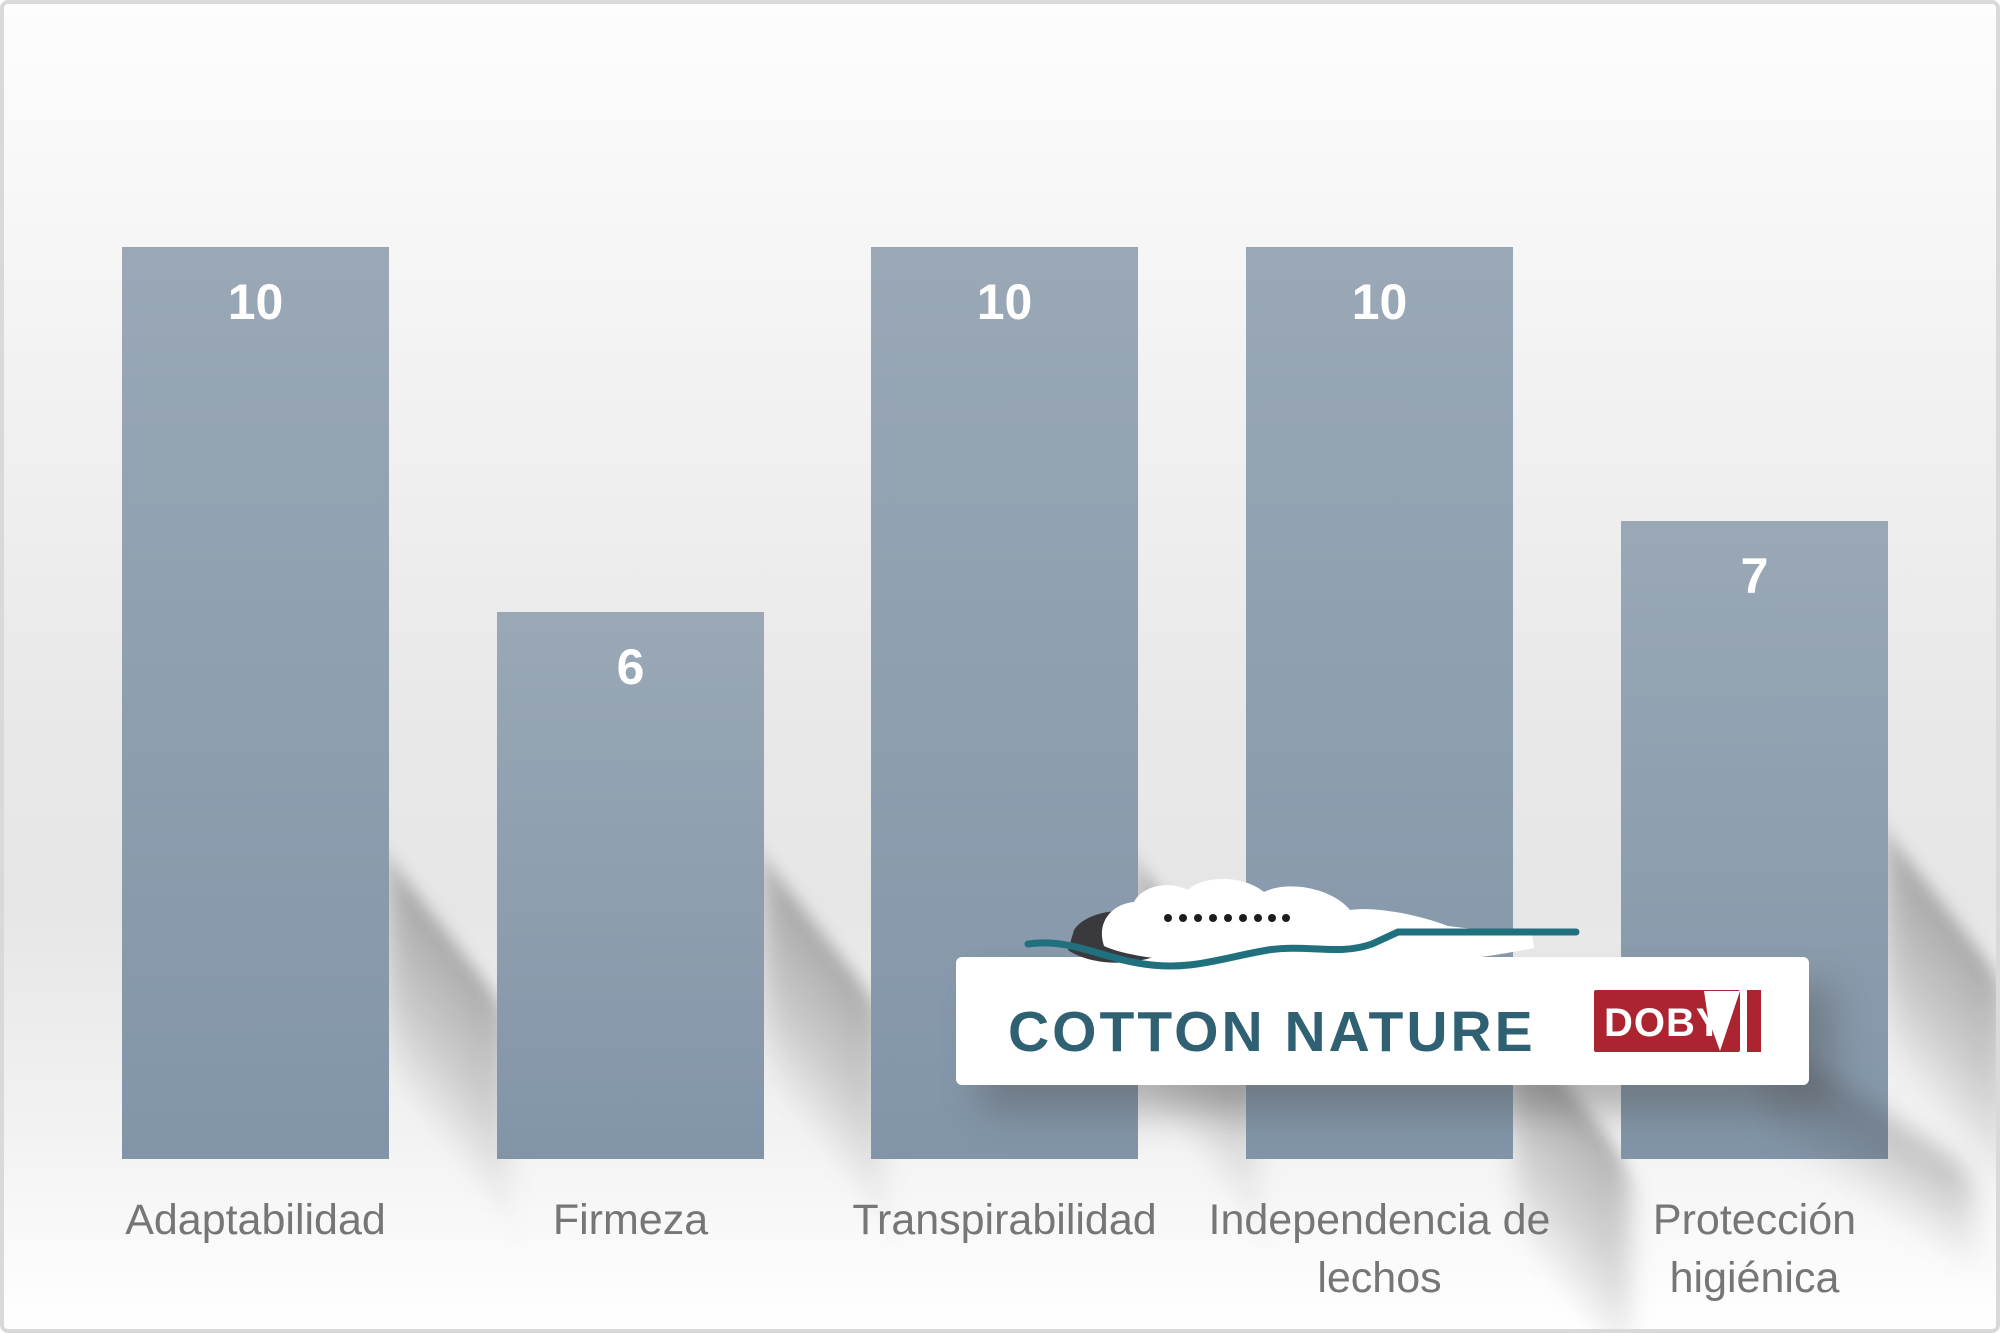  What do you see at coordinates (1754, 1021) in the screenshot?
I see `doby-logo-bar` at bounding box center [1754, 1021].